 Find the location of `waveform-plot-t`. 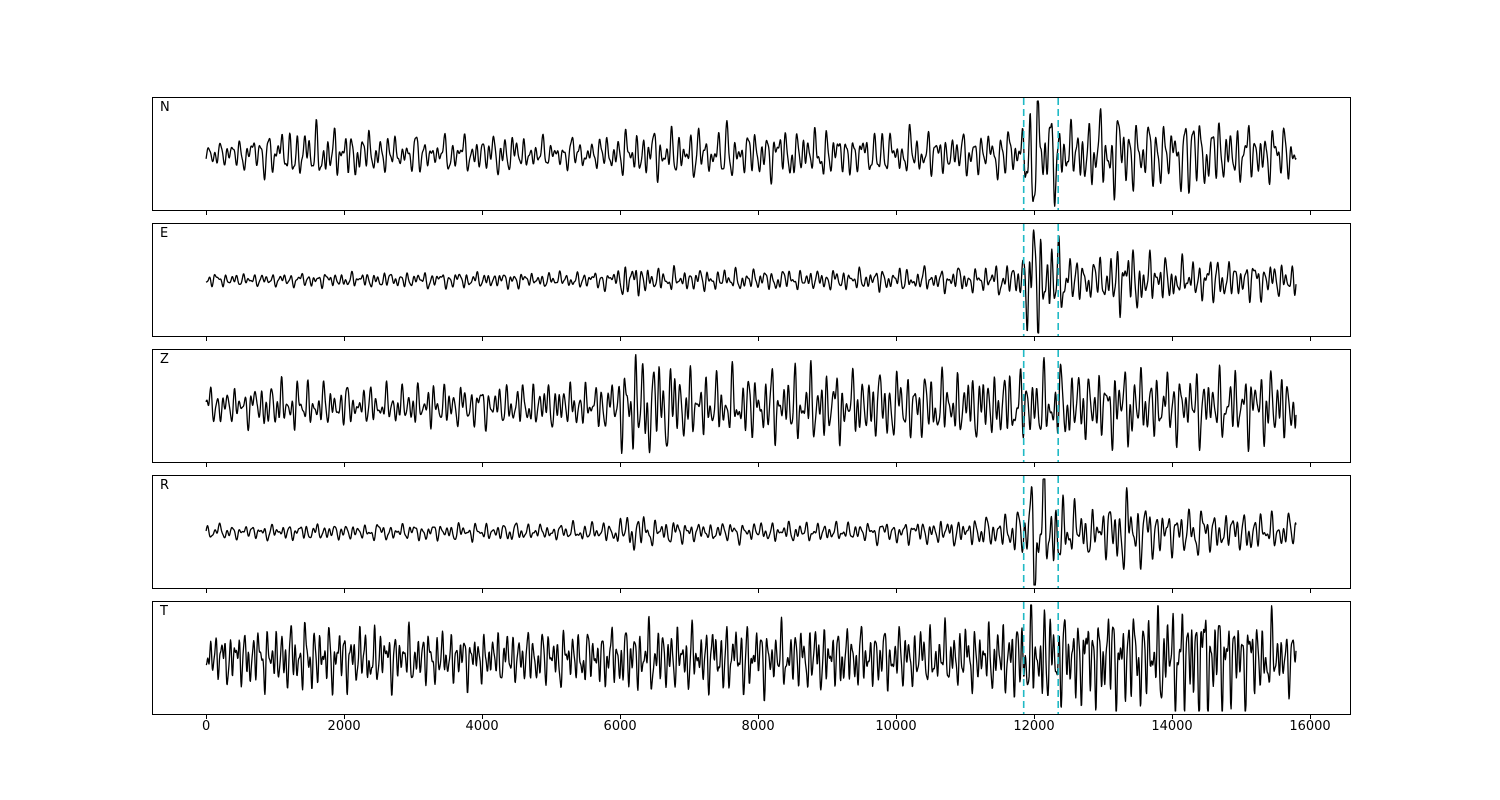

waveform-plot-t is located at coordinates (751, 658).